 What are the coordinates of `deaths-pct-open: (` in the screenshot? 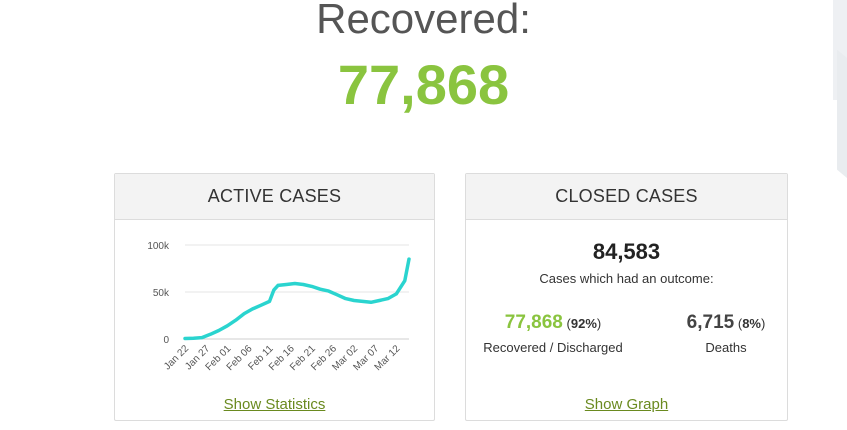 It's located at (740, 323).